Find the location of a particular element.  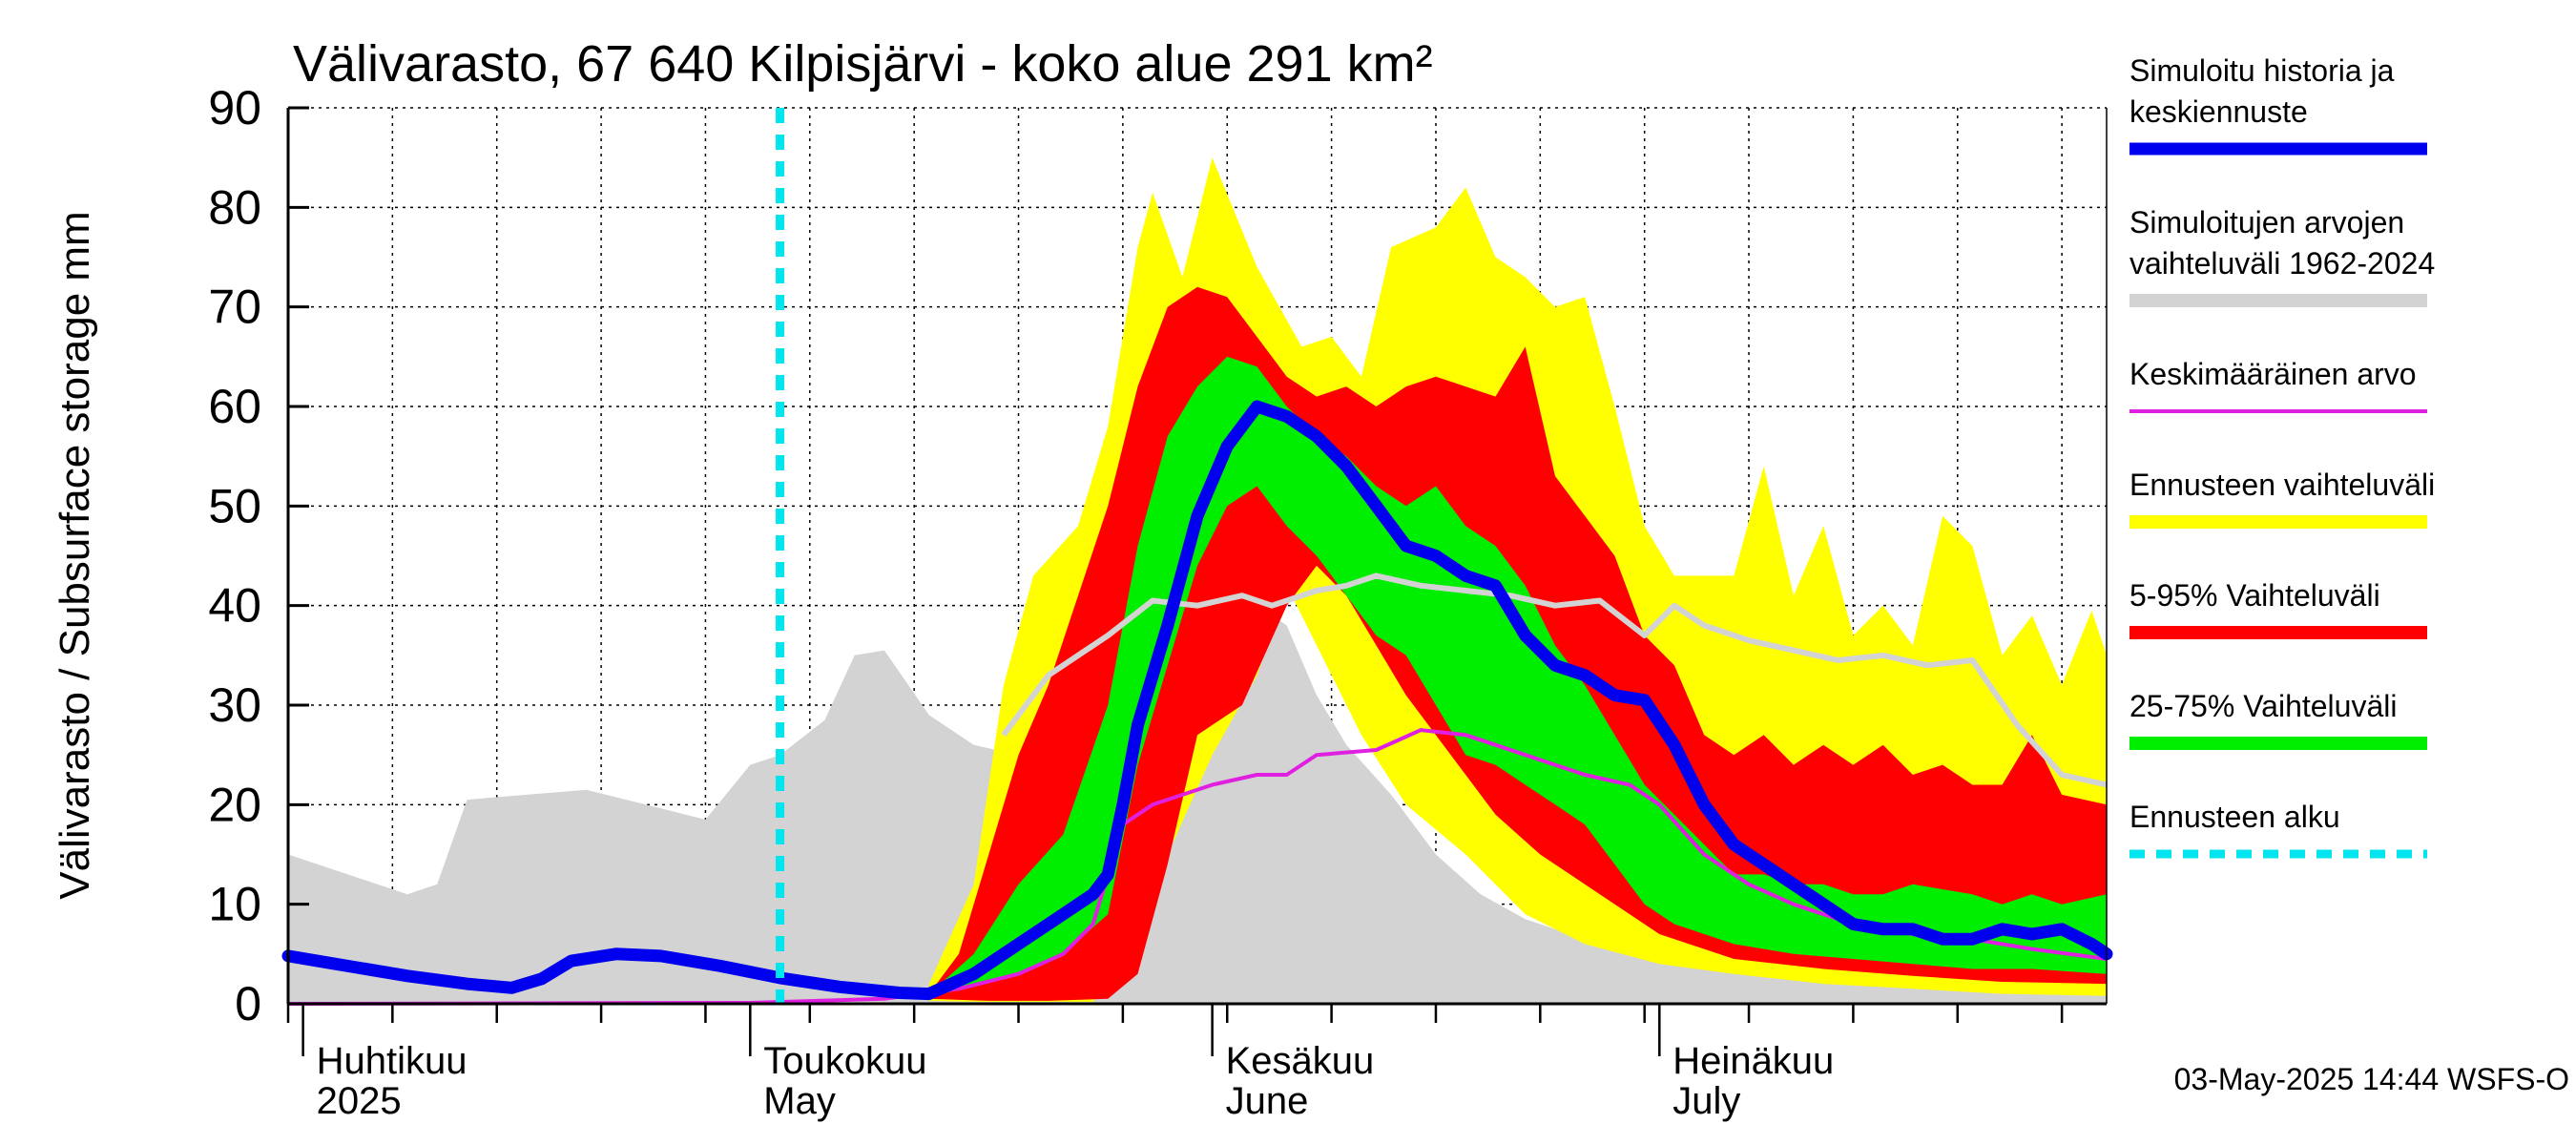

legend-label: Ennusteen alku is located at coordinates (2234, 817).